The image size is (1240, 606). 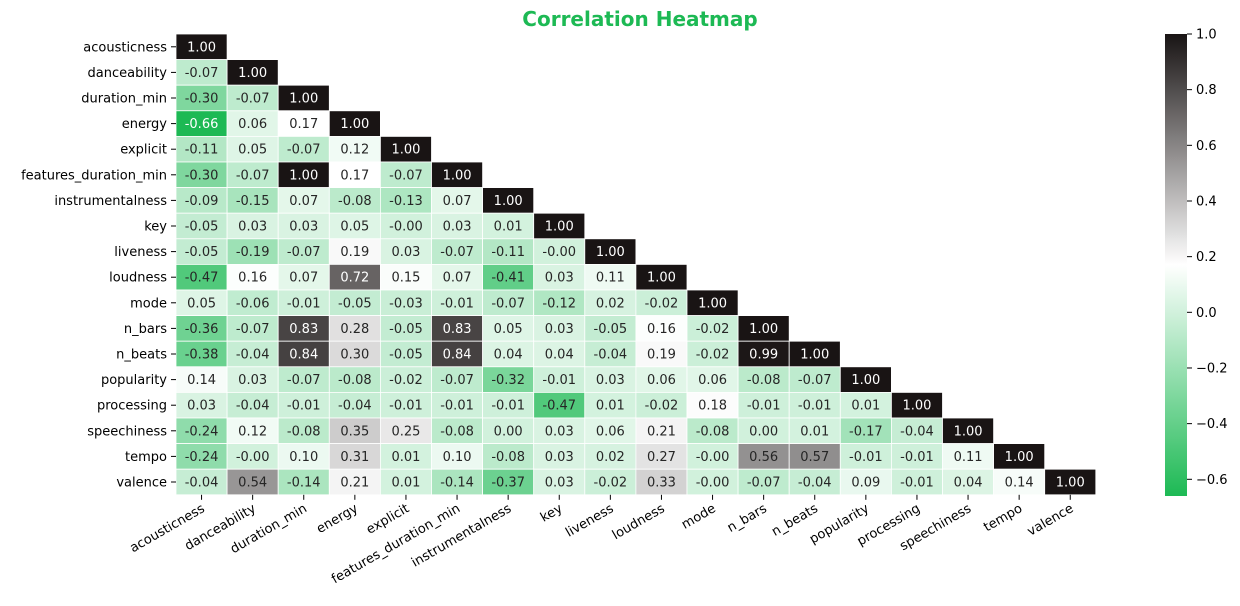 I want to click on cell-value-label: 0.02, so click(x=610, y=303).